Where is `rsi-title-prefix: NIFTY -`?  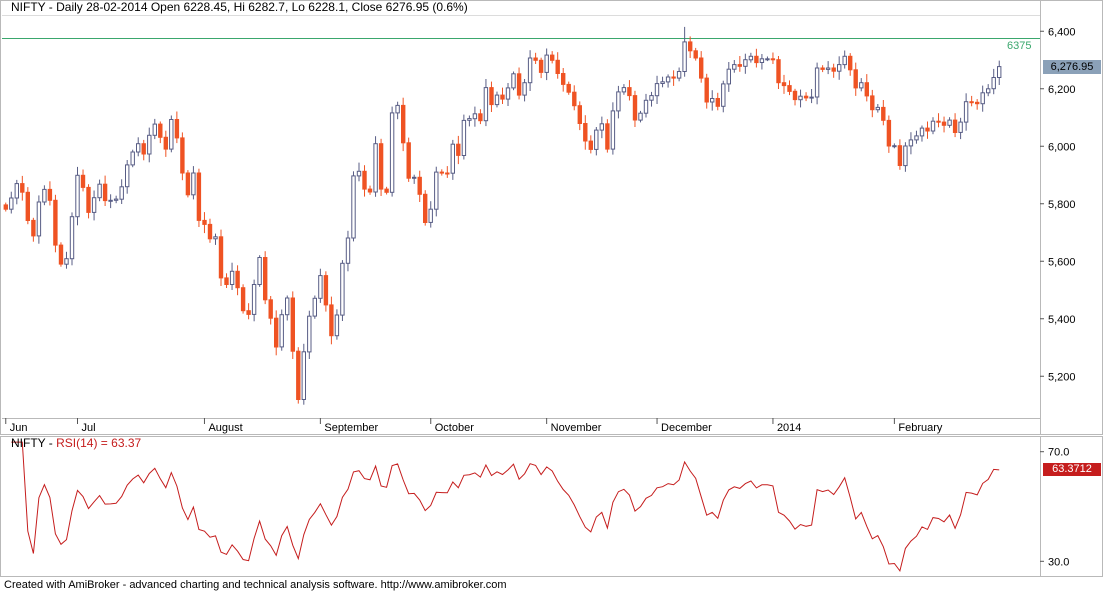
rsi-title-prefix: NIFTY - is located at coordinates (34, 443).